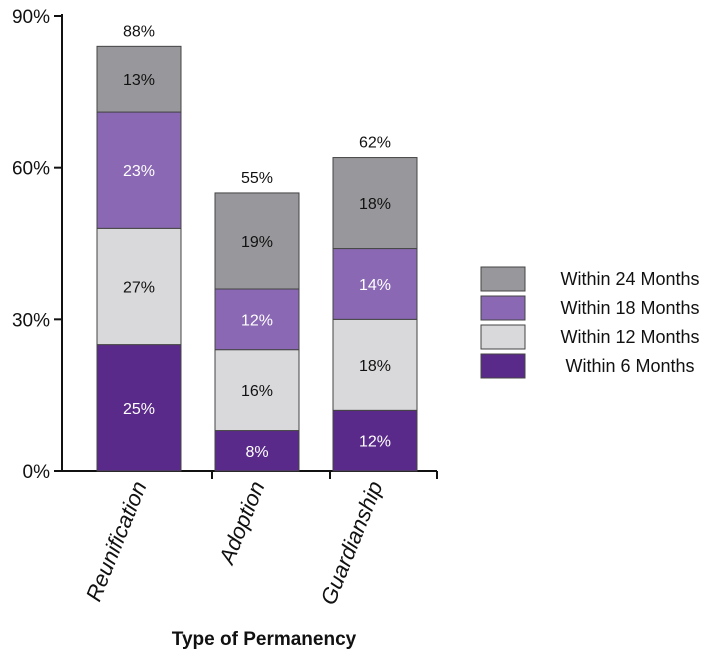 Image resolution: width=718 pixels, height=655 pixels. What do you see at coordinates (375, 143) in the screenshot?
I see `total-label: 62%` at bounding box center [375, 143].